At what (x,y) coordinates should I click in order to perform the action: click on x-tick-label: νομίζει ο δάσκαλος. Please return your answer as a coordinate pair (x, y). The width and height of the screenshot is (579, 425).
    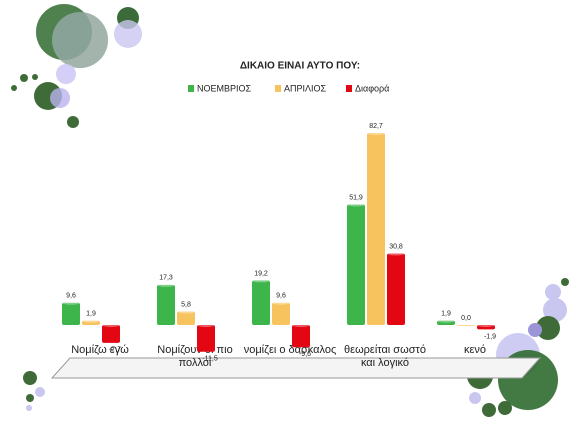
    Looking at the image, I should click on (290, 350).